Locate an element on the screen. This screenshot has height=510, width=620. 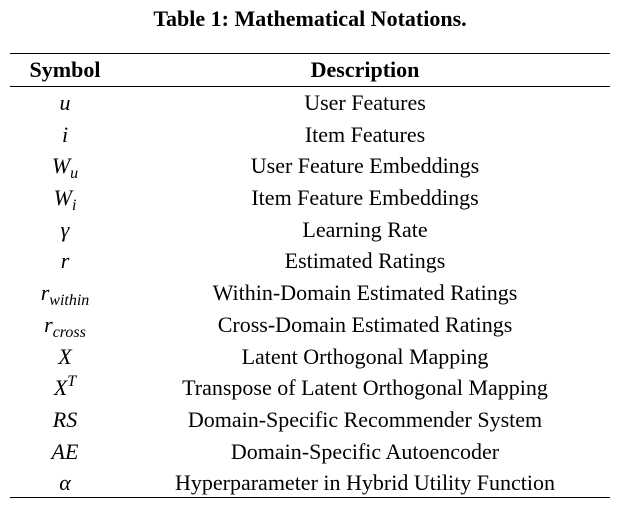
description-cell: Transpose of Latent Orthogonal Mapping is located at coordinates (365, 388).